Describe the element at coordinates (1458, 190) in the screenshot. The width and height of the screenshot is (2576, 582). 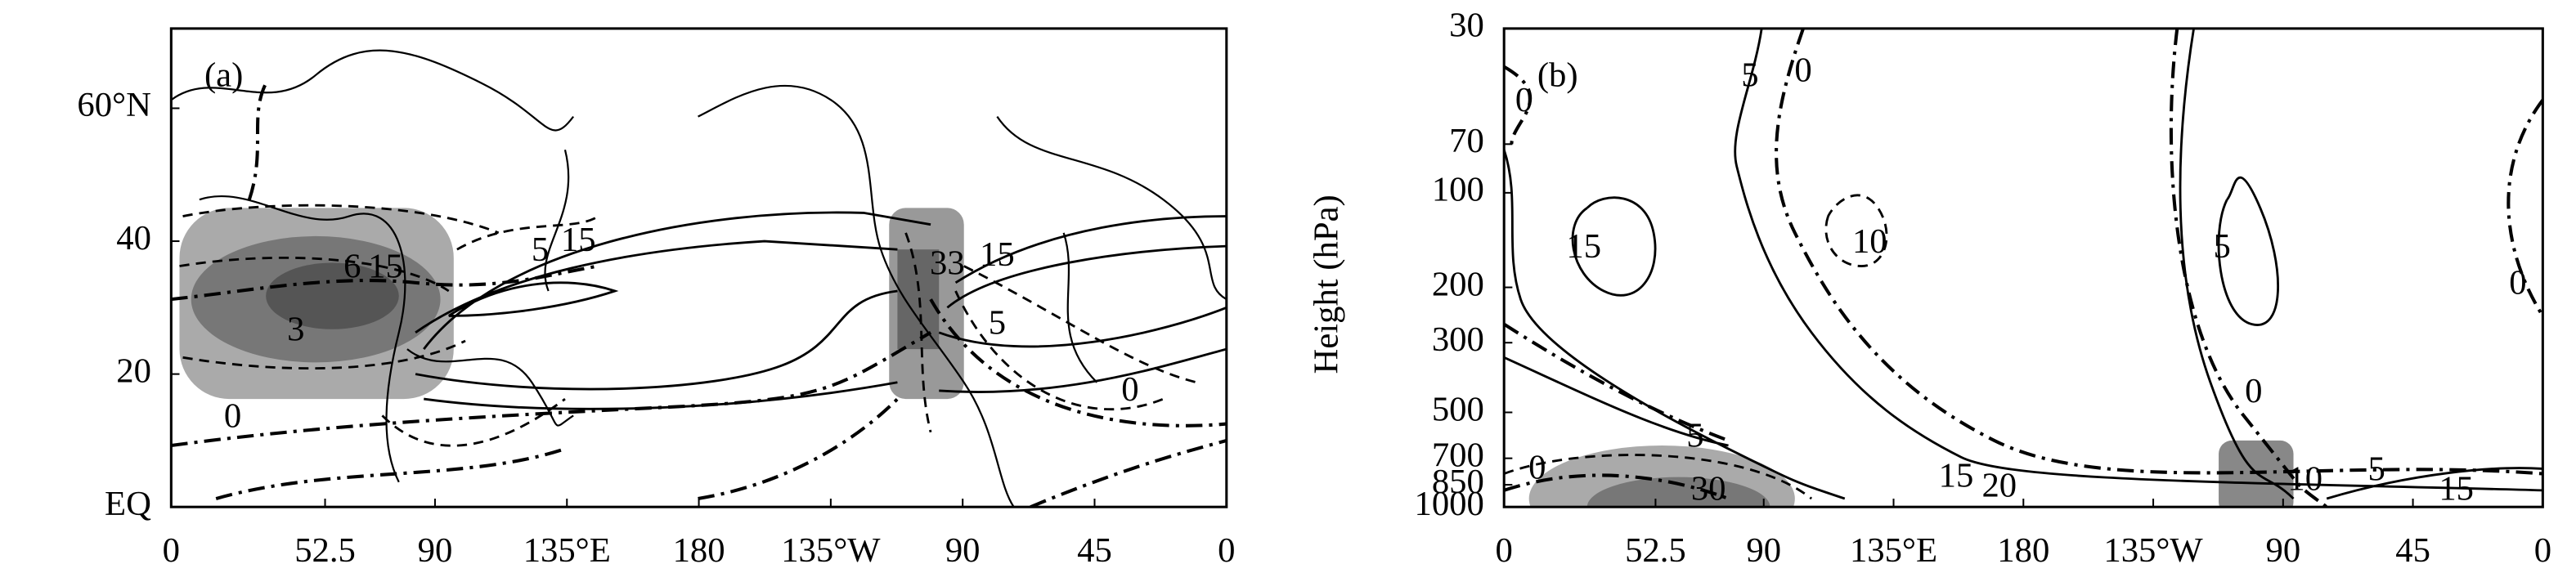
I see `y-tick-label: 100` at that location.